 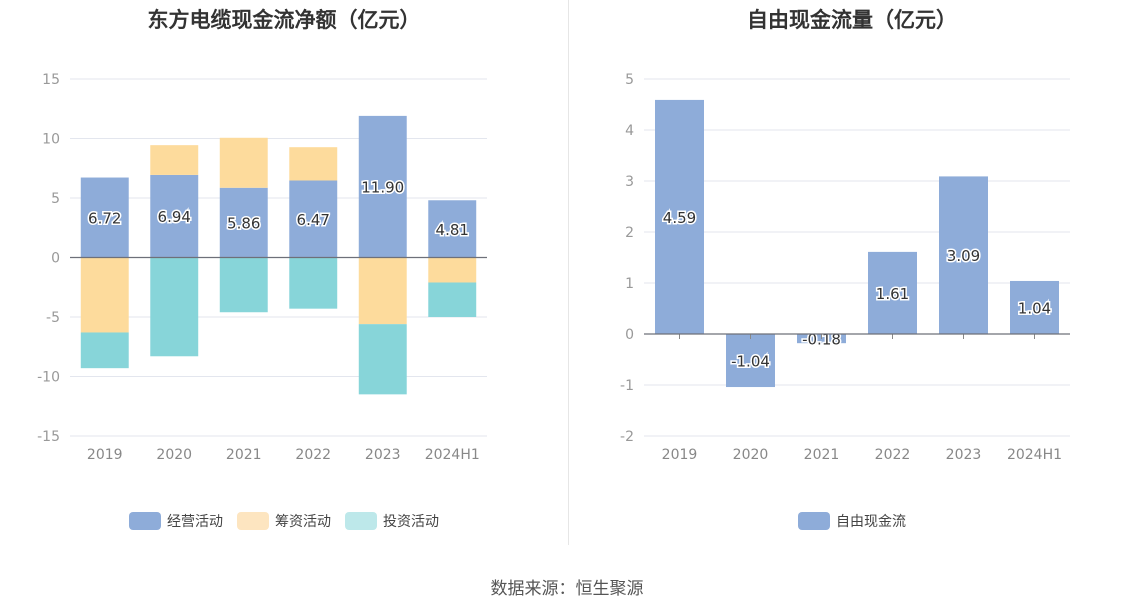 I want to click on legend-item-financing: 筹资活动, so click(x=284, y=521).